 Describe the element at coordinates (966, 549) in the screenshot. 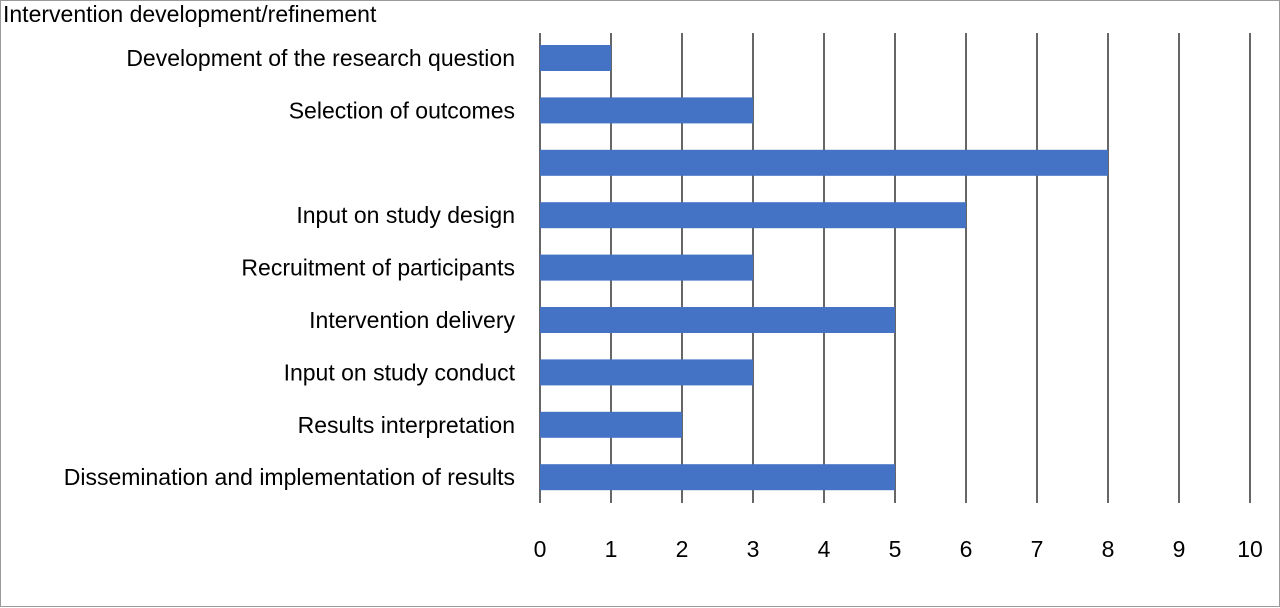

I see `x-tick-label-6: 6` at that location.